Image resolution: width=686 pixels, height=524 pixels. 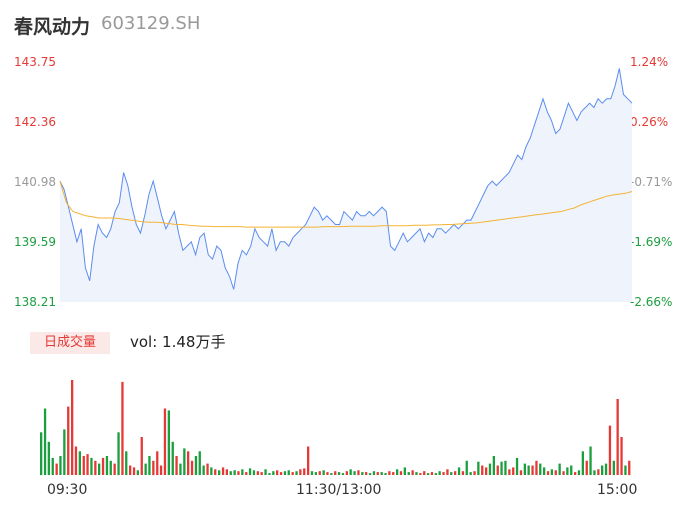 What do you see at coordinates (651, 302) in the screenshot?
I see `y-right-tick-4: -2.66%` at bounding box center [651, 302].